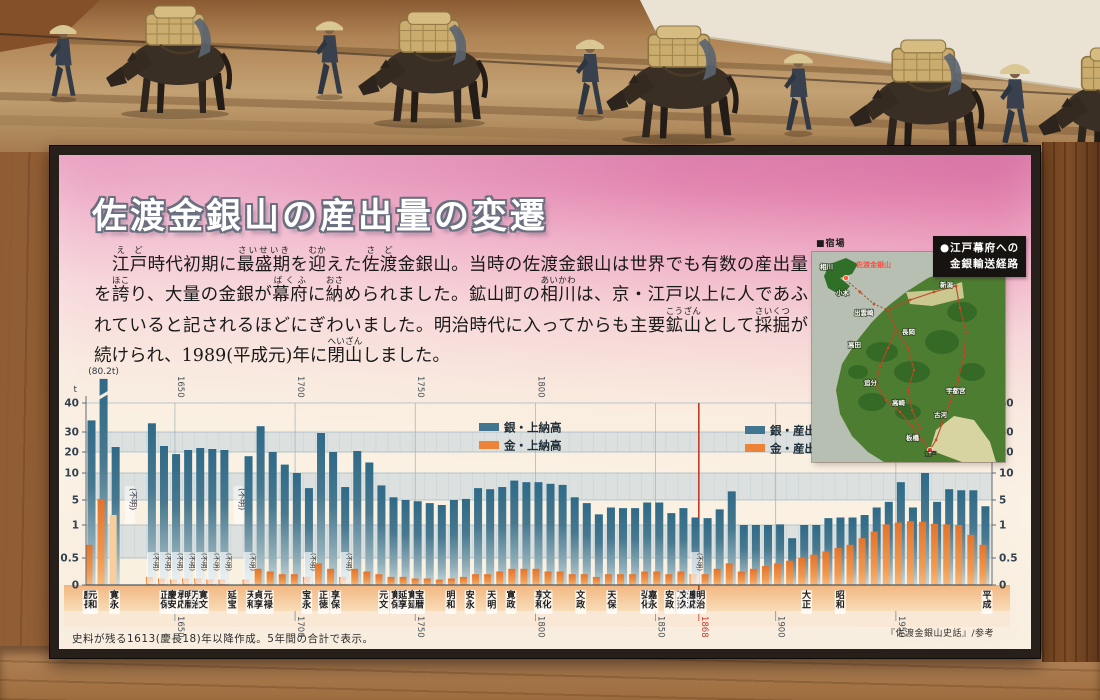 This screenshot has height=700, width=1100. Describe the element at coordinates (873, 264) in the screenshot. I see `svg-text: 佐渡金銀山` at that location.